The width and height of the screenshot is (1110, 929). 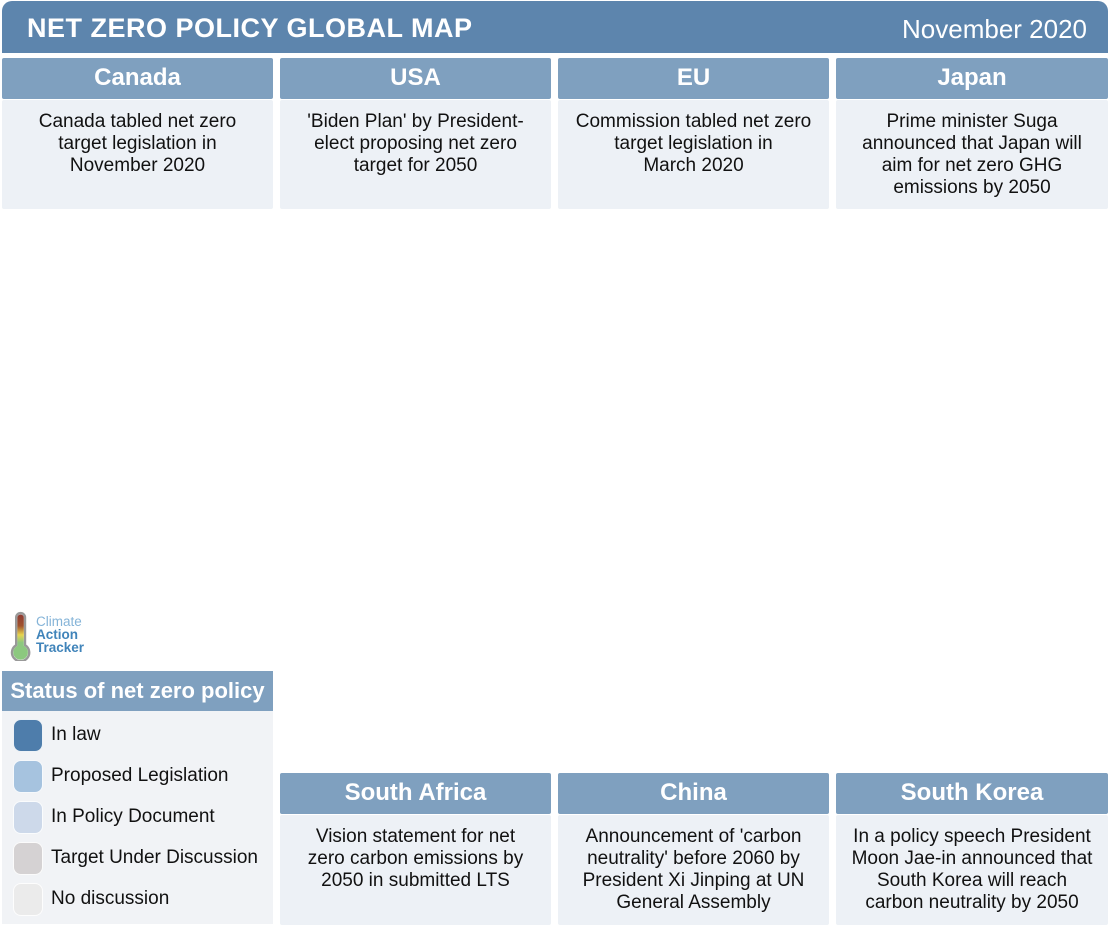 What do you see at coordinates (60, 647) in the screenshot?
I see `svg-text: Tracker` at bounding box center [60, 647].